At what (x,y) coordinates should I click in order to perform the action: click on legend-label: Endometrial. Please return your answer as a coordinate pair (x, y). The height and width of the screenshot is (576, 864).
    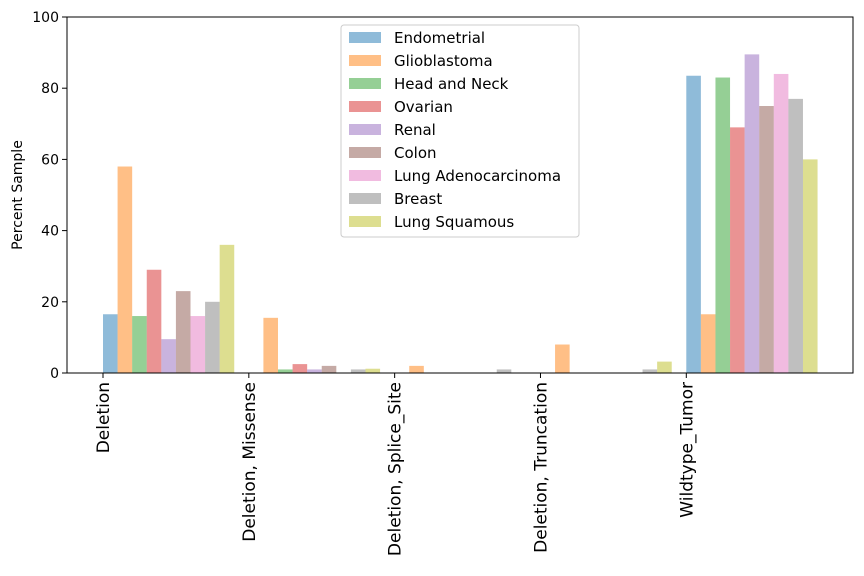
    Looking at the image, I should click on (439, 38).